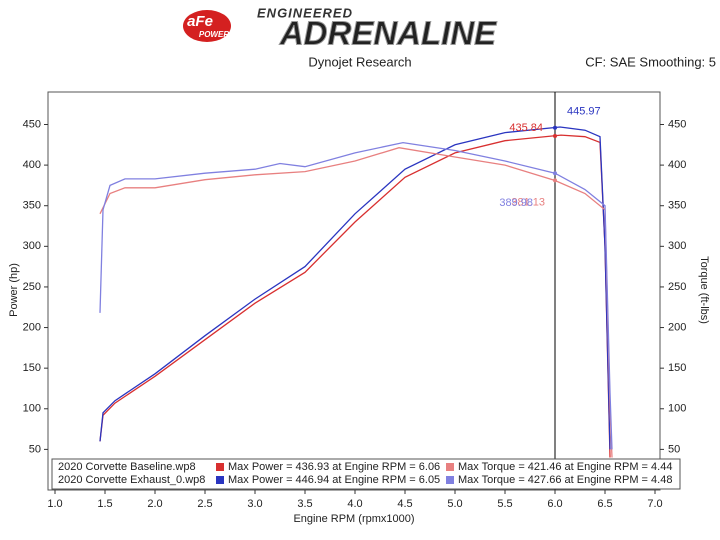 The height and width of the screenshot is (540, 720). Describe the element at coordinates (650, 61) in the screenshot. I see `correction-note: CF: SAE Smoothing: 5` at that location.